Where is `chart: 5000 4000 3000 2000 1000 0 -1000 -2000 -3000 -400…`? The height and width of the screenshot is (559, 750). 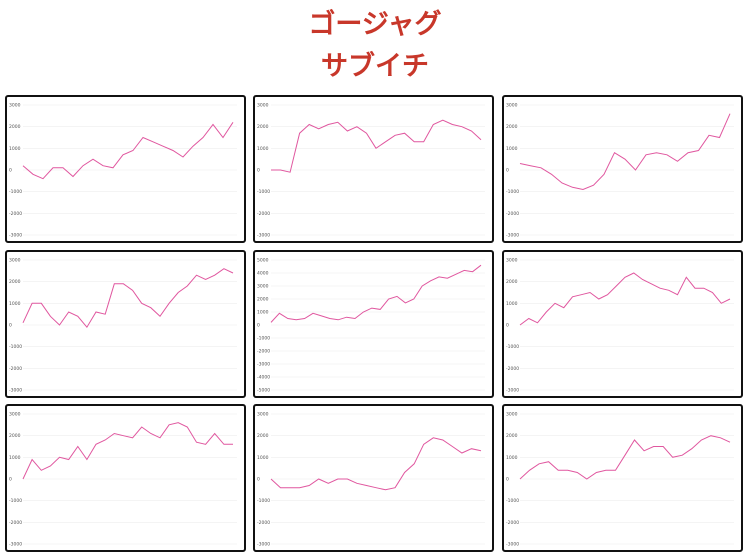
chart: 5000 4000 3000 2000 1000 0 -1000 -2000 -3000 -400… is located at coordinates (371, 326).